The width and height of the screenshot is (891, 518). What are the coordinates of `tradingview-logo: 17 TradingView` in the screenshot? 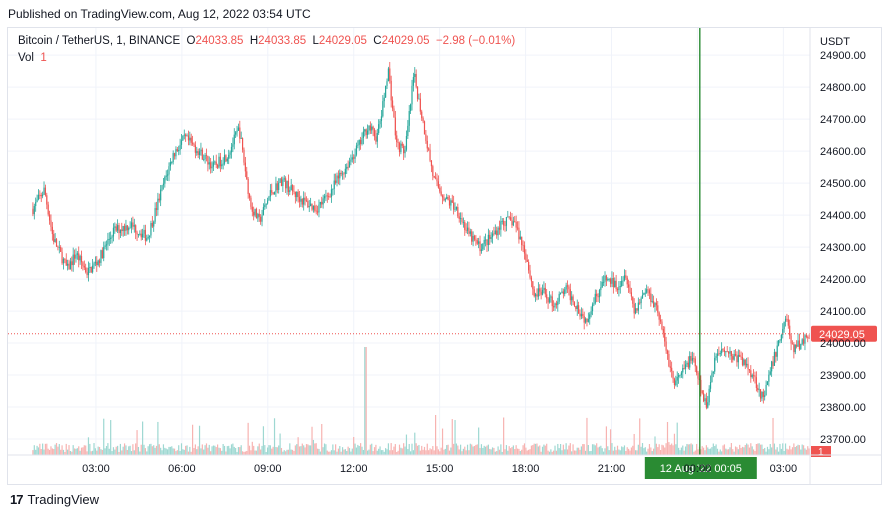 It's located at (54, 499).